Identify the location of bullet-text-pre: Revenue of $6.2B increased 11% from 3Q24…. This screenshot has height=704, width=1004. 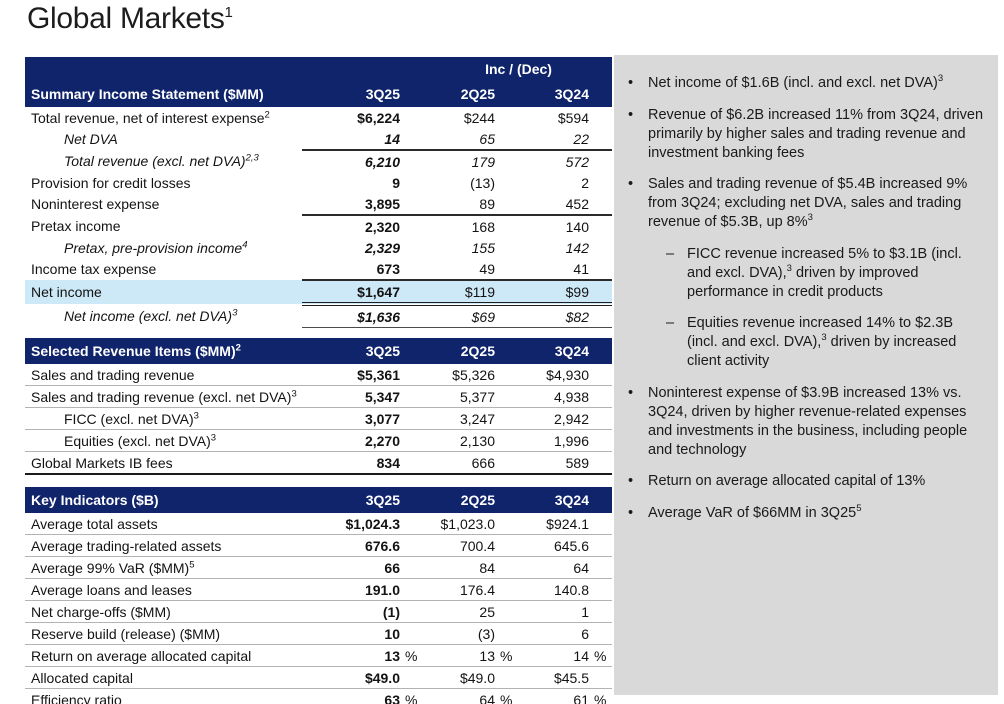
(816, 133).